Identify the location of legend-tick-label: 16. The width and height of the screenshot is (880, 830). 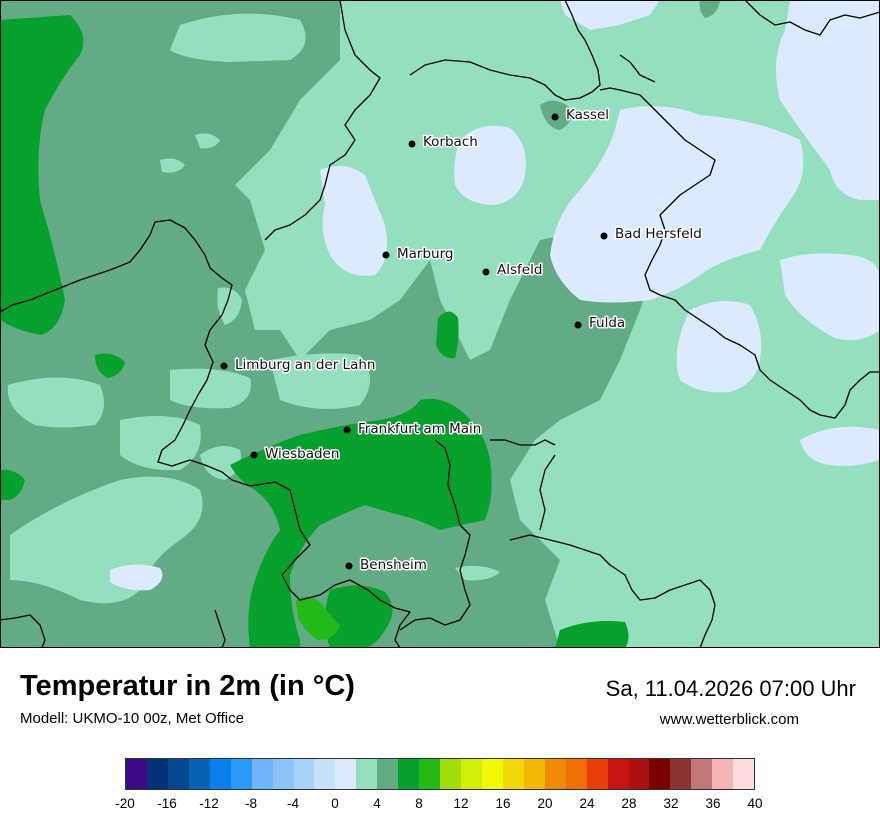
(503, 803).